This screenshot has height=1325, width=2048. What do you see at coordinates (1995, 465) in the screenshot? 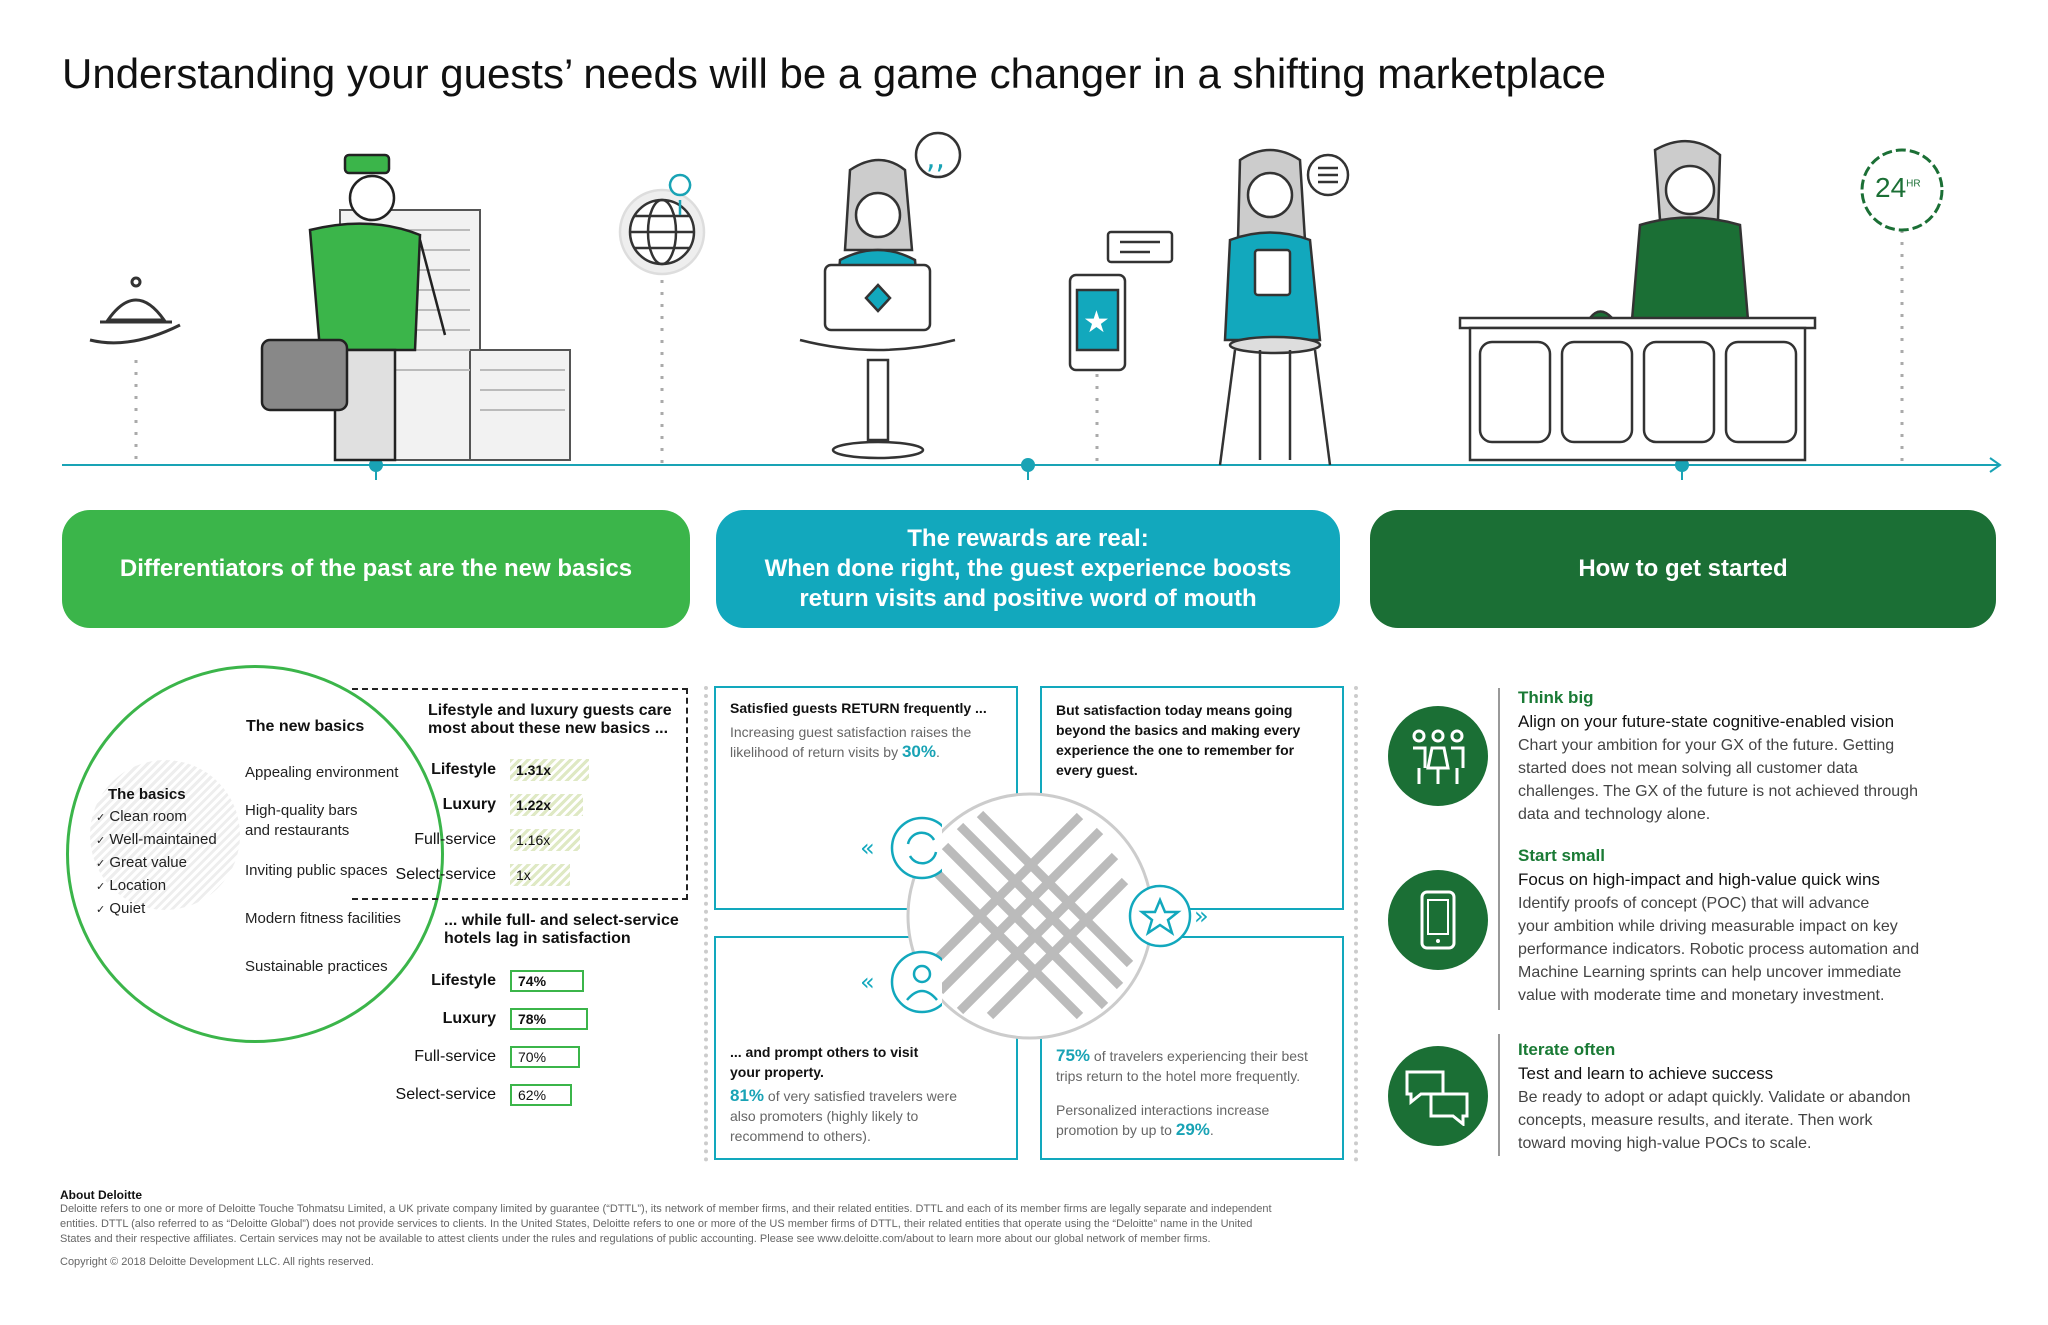
I see `timeline-arrow-icon` at bounding box center [1995, 465].